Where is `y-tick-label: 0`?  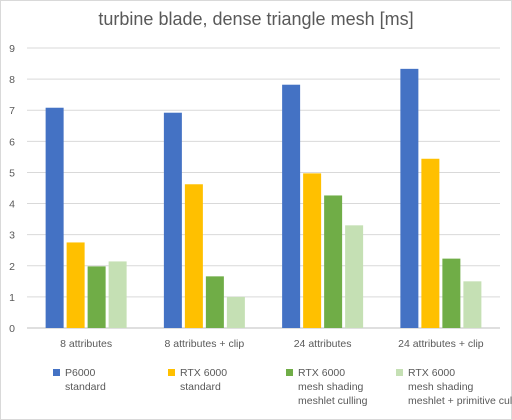 y-tick-label: 0 is located at coordinates (12, 329).